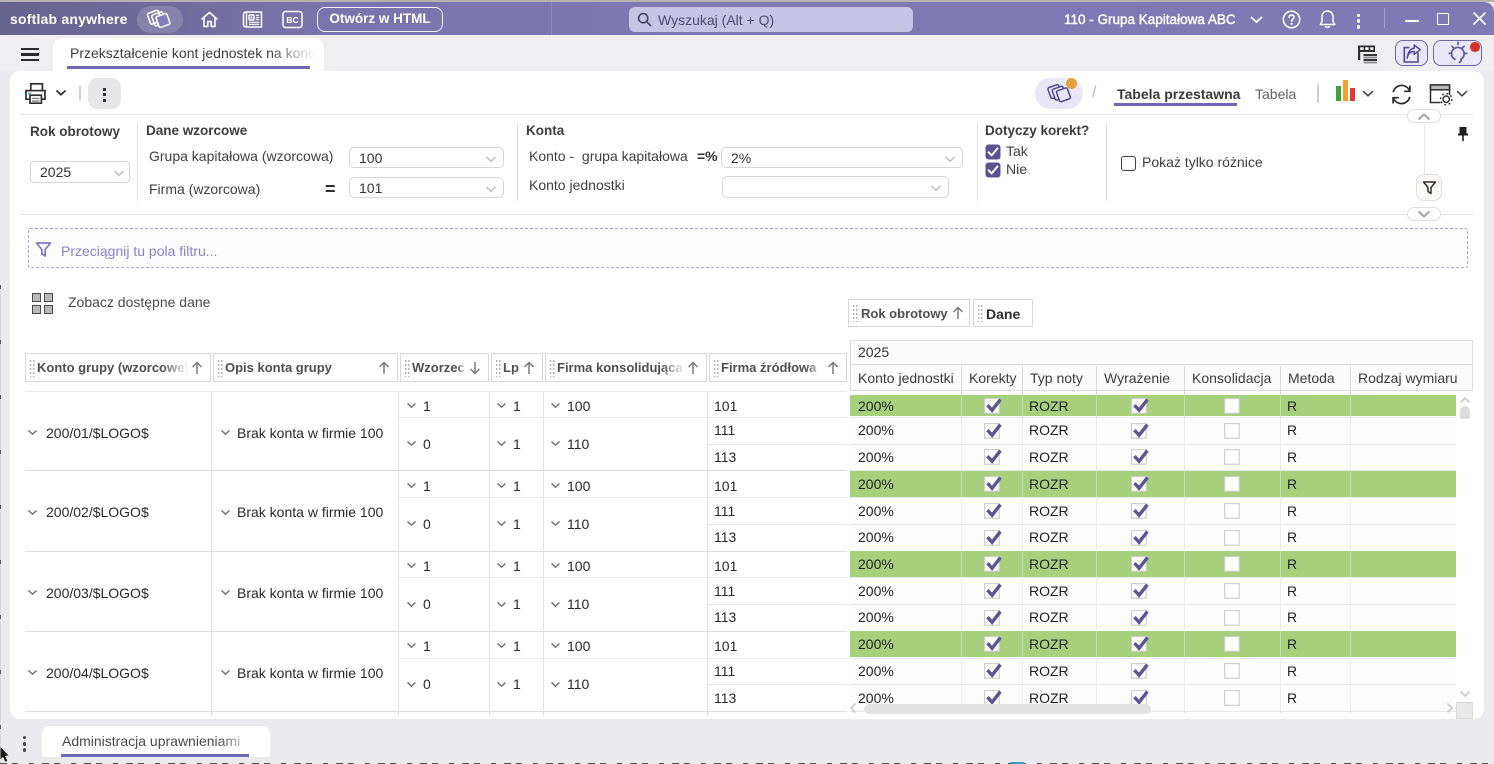 This screenshot has width=1494, height=764. What do you see at coordinates (292, 20) in the screenshot?
I see `svg-text: BC` at bounding box center [292, 20].